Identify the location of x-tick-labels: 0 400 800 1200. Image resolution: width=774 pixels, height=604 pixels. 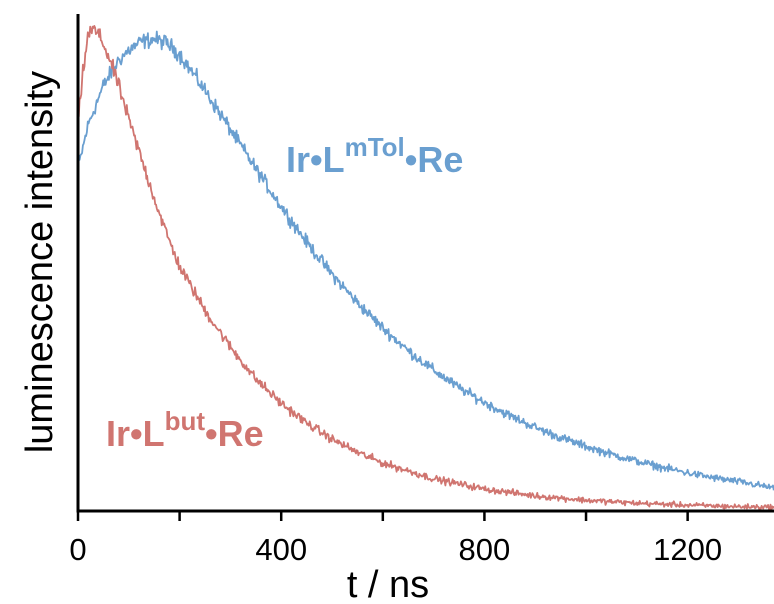
(395, 549).